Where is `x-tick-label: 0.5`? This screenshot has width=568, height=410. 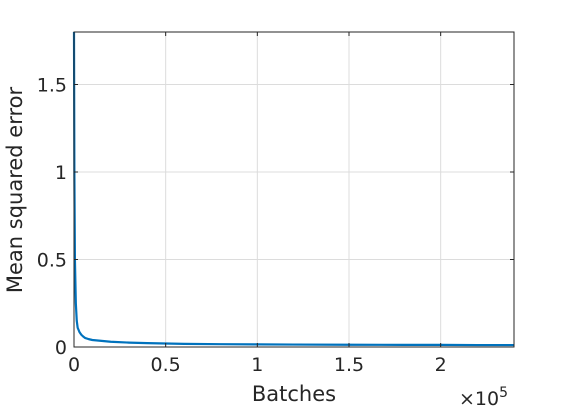 x-tick-label: 0.5 is located at coordinates (166, 365).